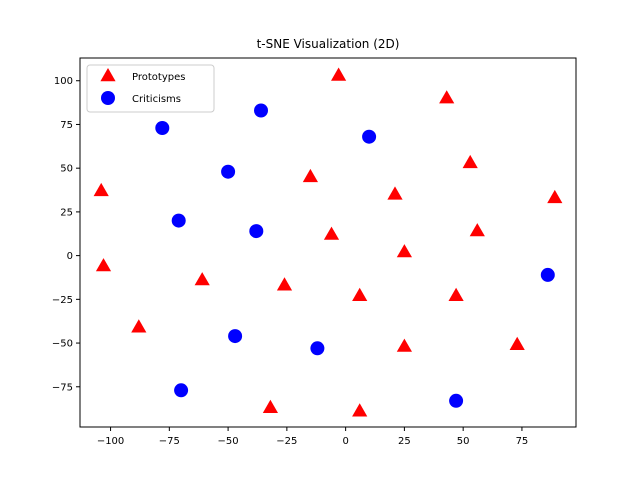 Image resolution: width=640 pixels, height=480 pixels. I want to click on y-tick-label: 100, so click(63, 81).